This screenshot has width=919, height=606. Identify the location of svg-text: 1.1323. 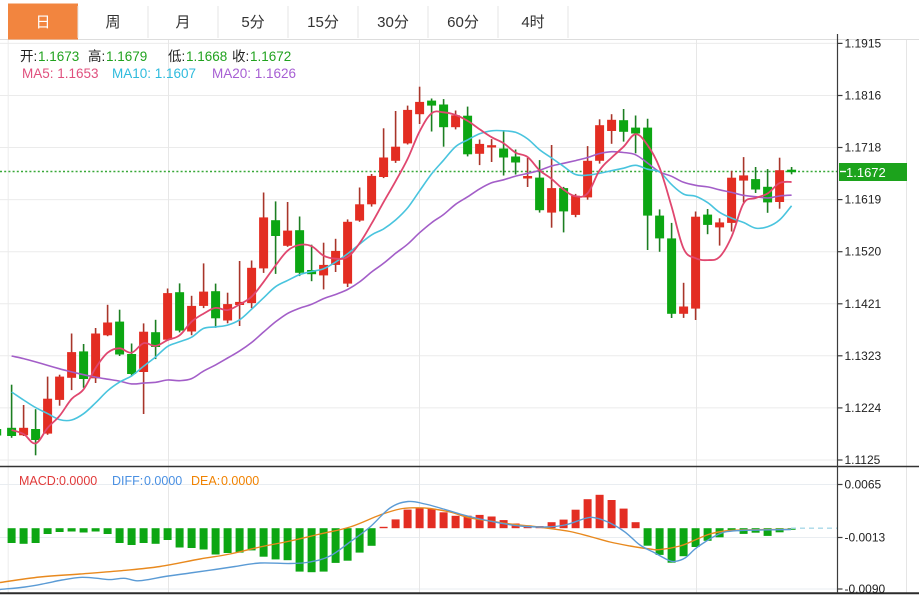
(863, 356).